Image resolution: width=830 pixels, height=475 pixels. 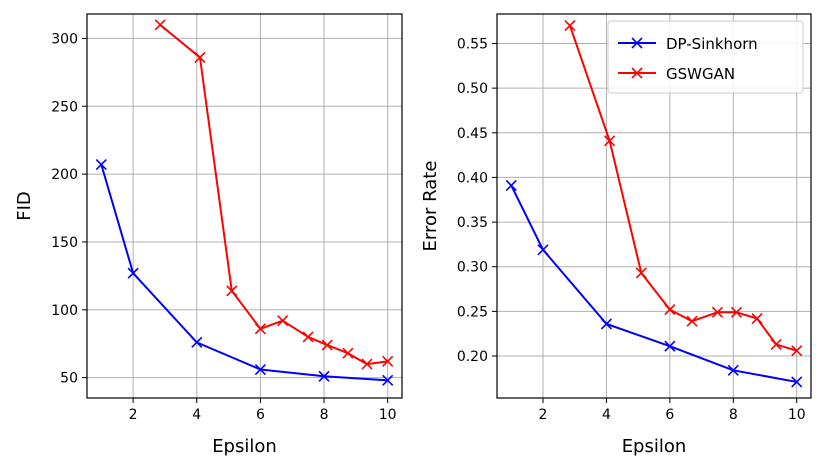 I want to click on legend-item-gswgan: GSWGAN, so click(x=676, y=74).